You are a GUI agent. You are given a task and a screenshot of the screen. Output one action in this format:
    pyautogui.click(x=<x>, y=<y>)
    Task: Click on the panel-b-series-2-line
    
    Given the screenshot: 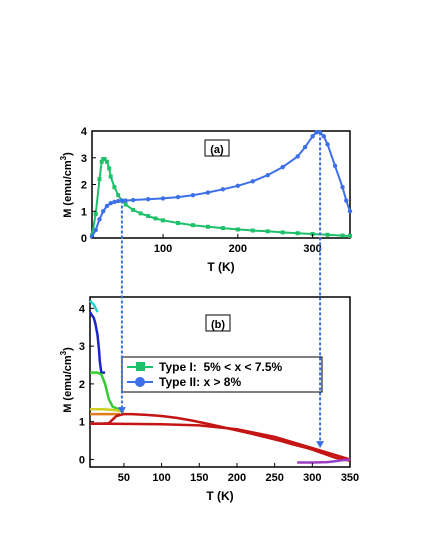 What is the action you would take?
    pyautogui.click(x=107, y=392)
    